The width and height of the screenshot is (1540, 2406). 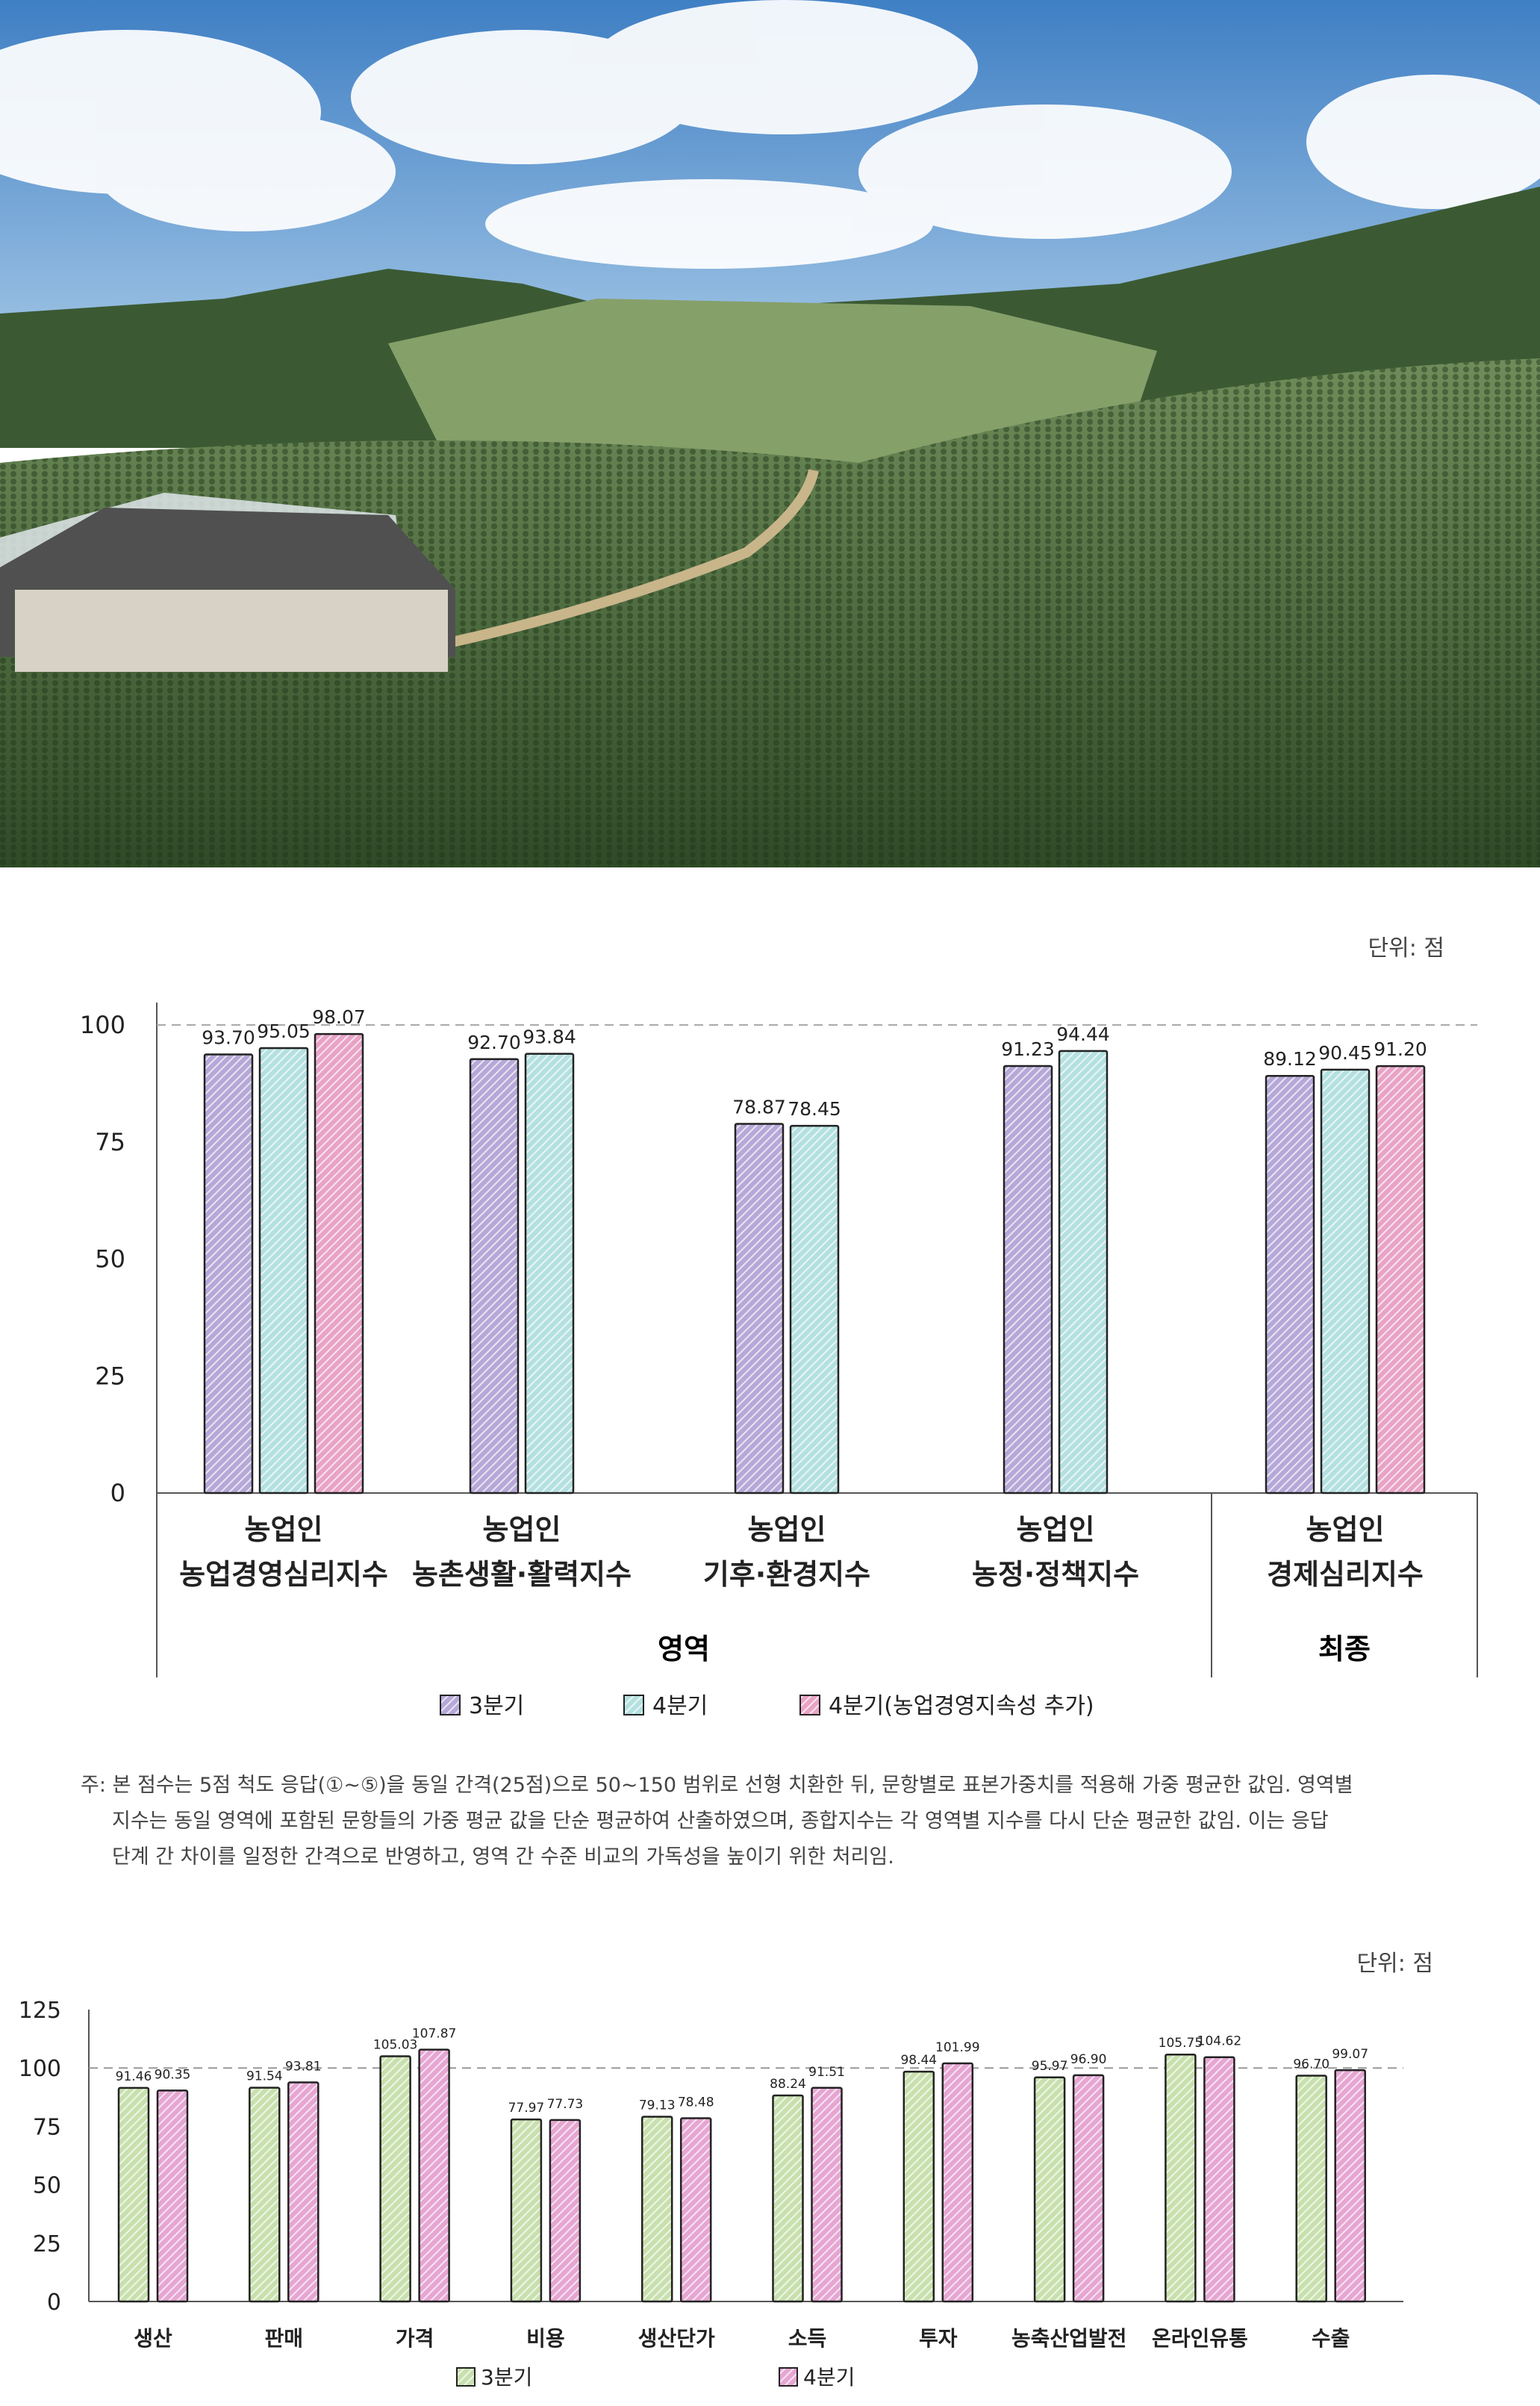 I want to click on data-label: 90.45, so click(x=1345, y=1053).